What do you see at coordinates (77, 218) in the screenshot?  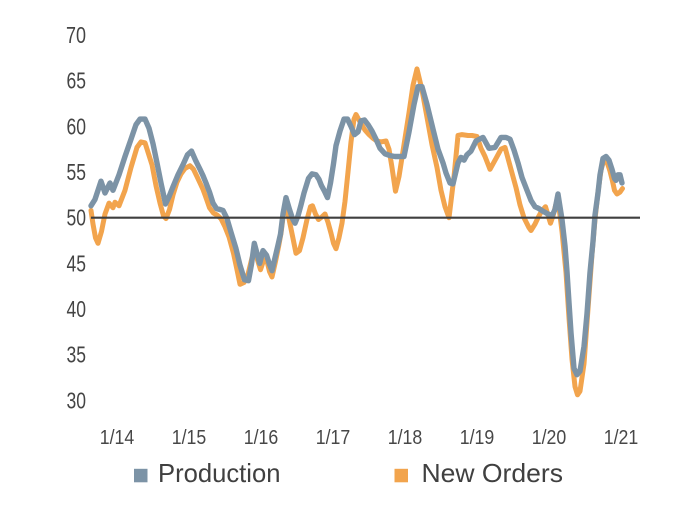 I see `svg-text: 50` at bounding box center [77, 218].